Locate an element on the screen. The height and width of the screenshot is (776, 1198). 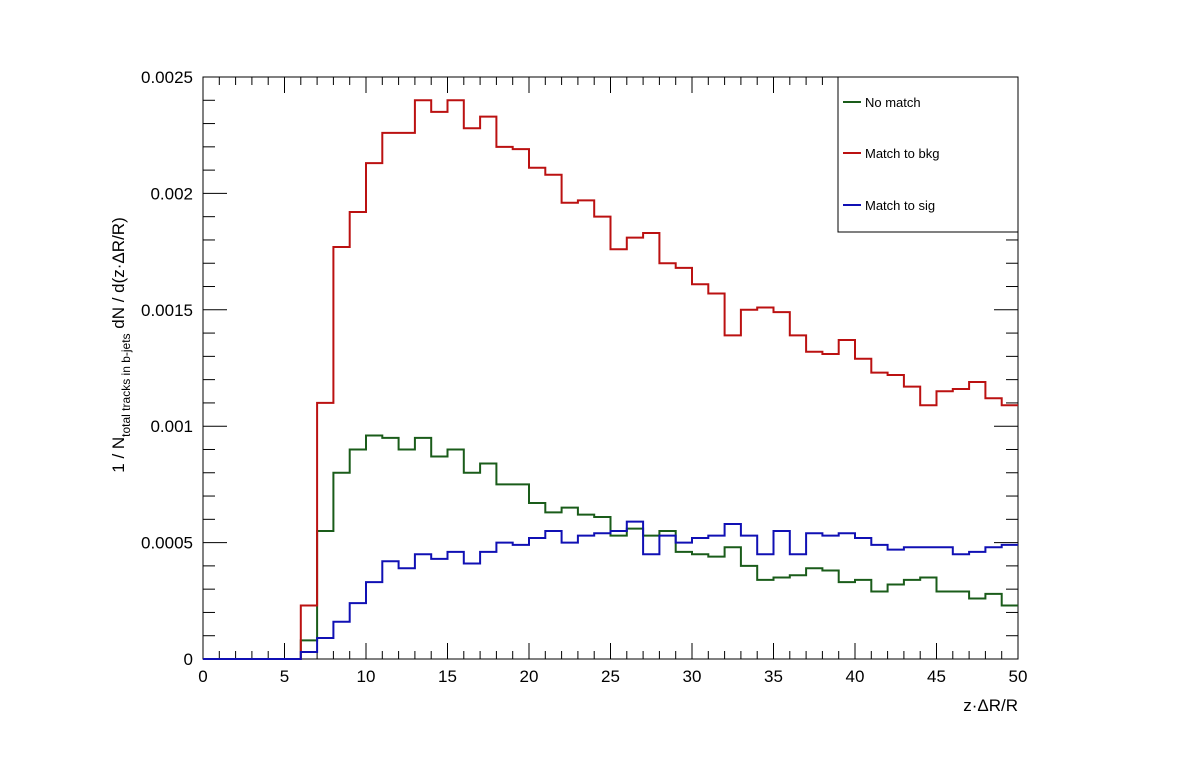
y-axis-label-subscript: total tracks in b-jets is located at coordinates (126, 384).